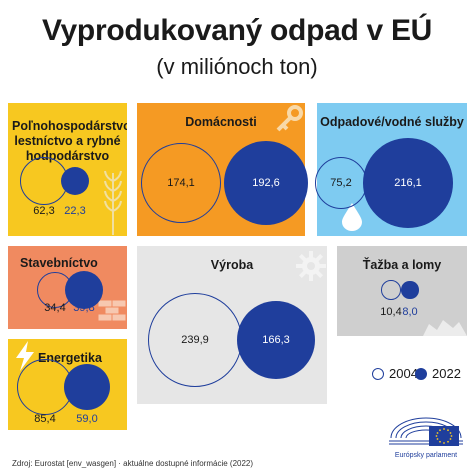 This screenshot has height=474, width=474. What do you see at coordinates (391, 312) in the screenshot?
I see `value-label-2004: 10,4` at bounding box center [391, 312].